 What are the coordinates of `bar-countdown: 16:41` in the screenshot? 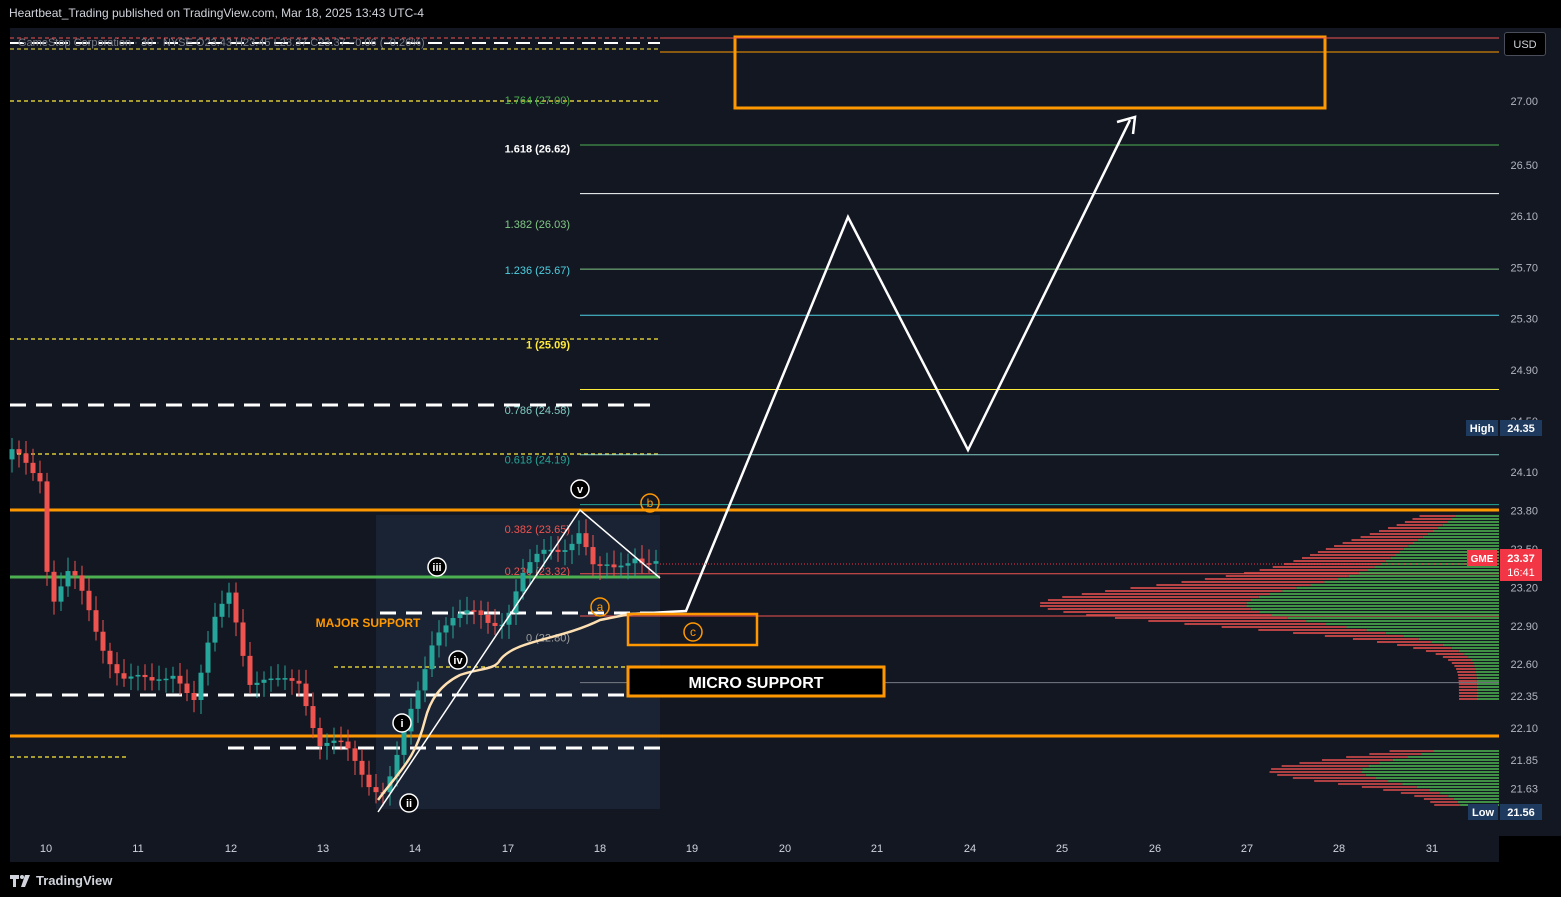 It's located at (1521, 573).